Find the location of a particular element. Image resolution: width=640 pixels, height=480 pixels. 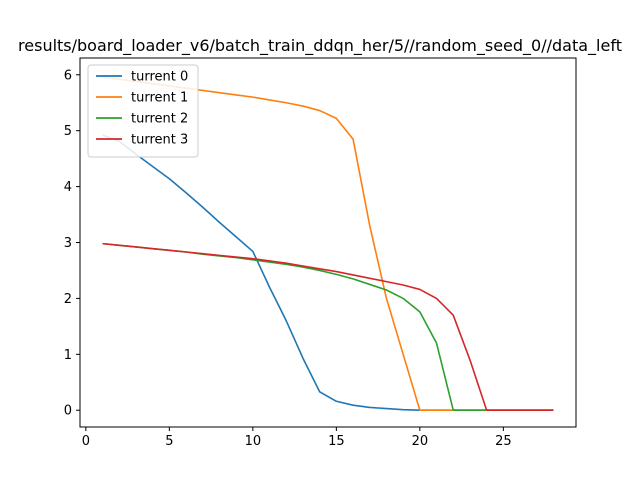

y-tick-label: 1 is located at coordinates (68, 355).